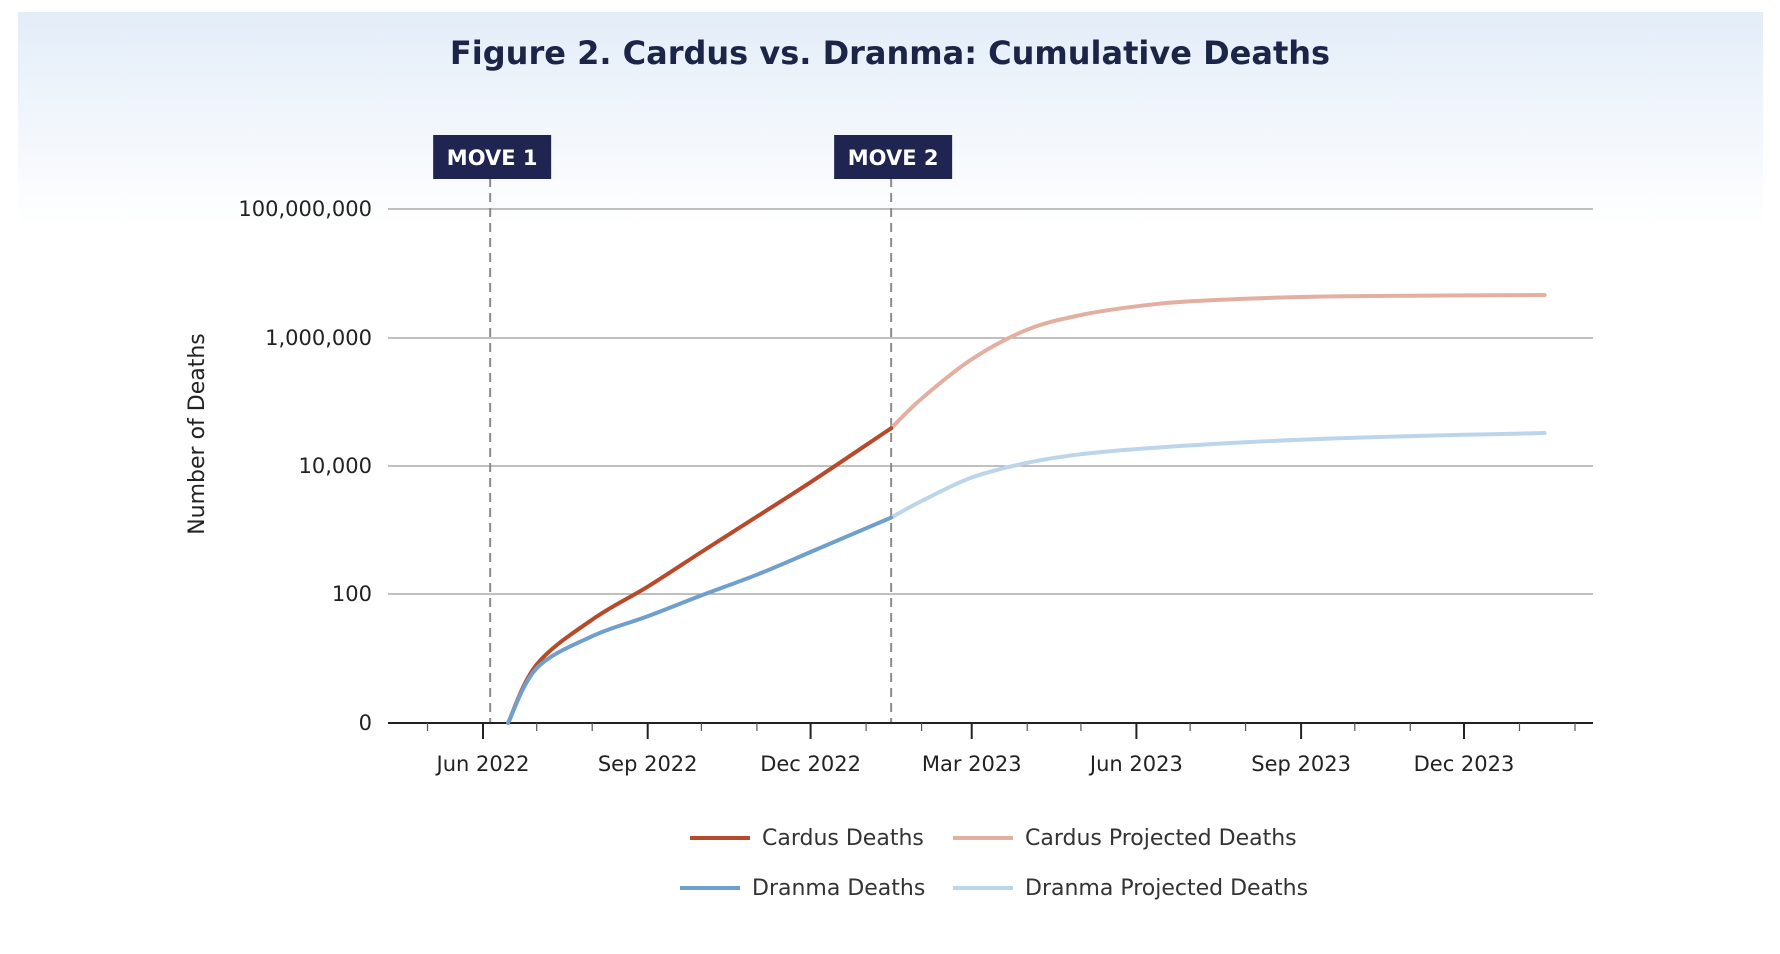  Describe the element at coordinates (648, 764) in the screenshot. I see `x-tick-label: Sep 2022` at that location.